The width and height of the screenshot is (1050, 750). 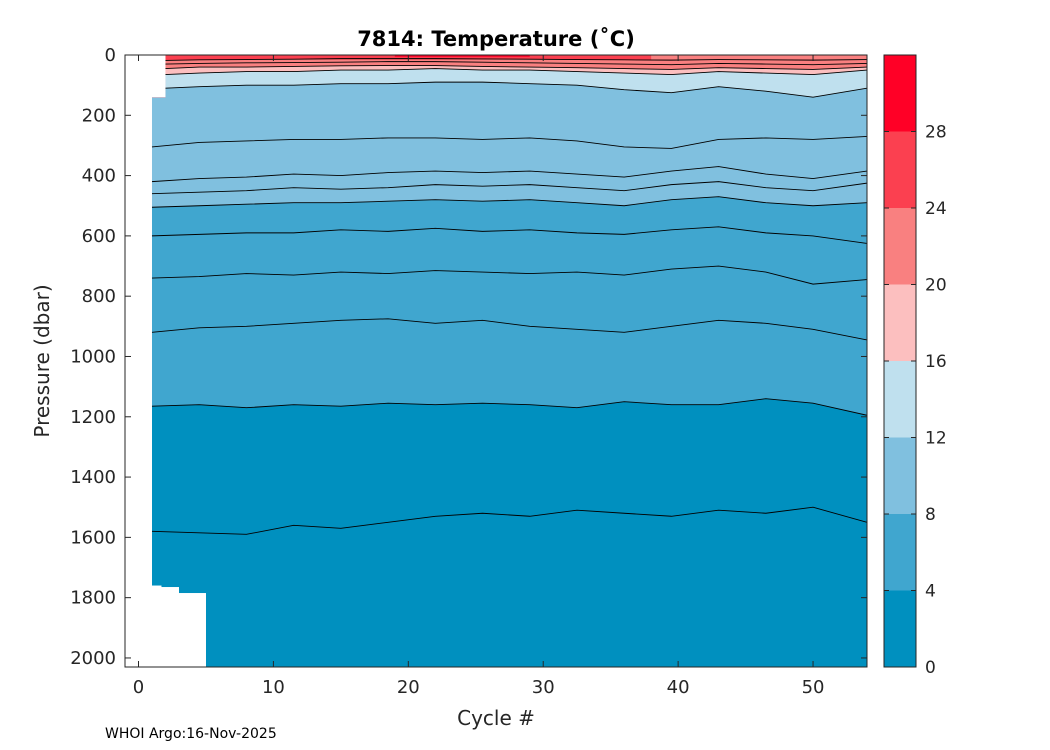 I want to click on chart-title: 7814: Temperature (˚C), so click(x=496, y=39).